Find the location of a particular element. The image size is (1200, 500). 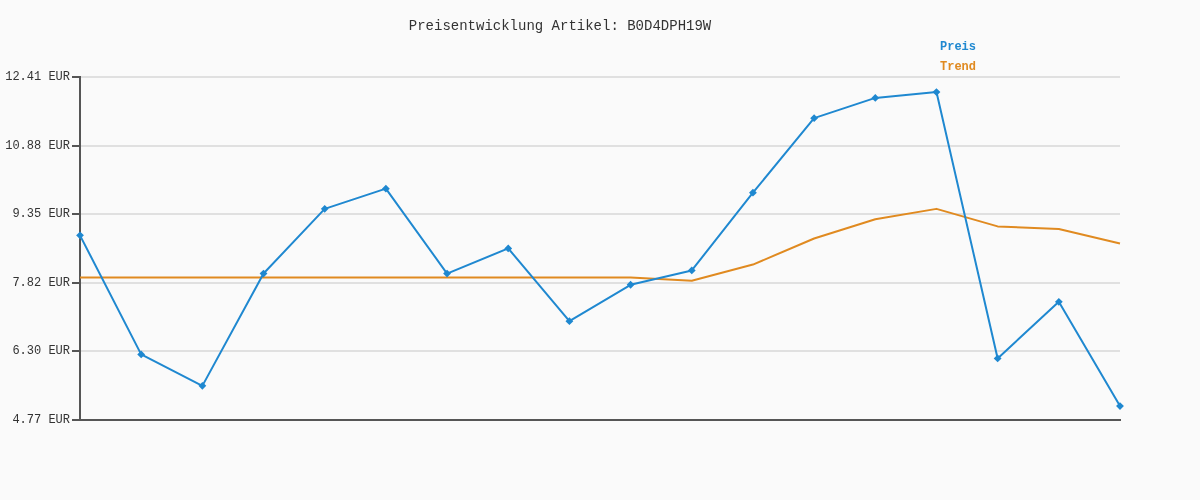

y-tick-label: 7.82 EUR is located at coordinates (41, 283).